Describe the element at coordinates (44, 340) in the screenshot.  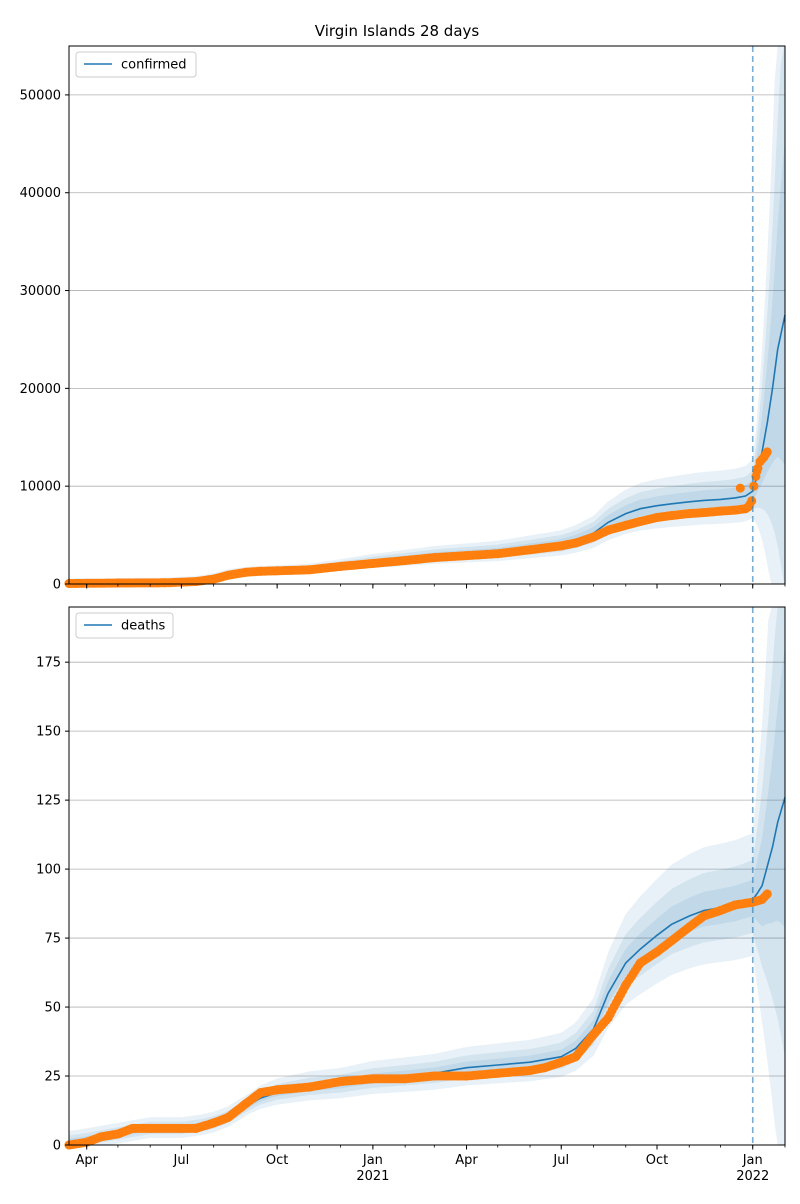
I see `y-axis: 0 10000 20000 30000 40000 50000` at that location.